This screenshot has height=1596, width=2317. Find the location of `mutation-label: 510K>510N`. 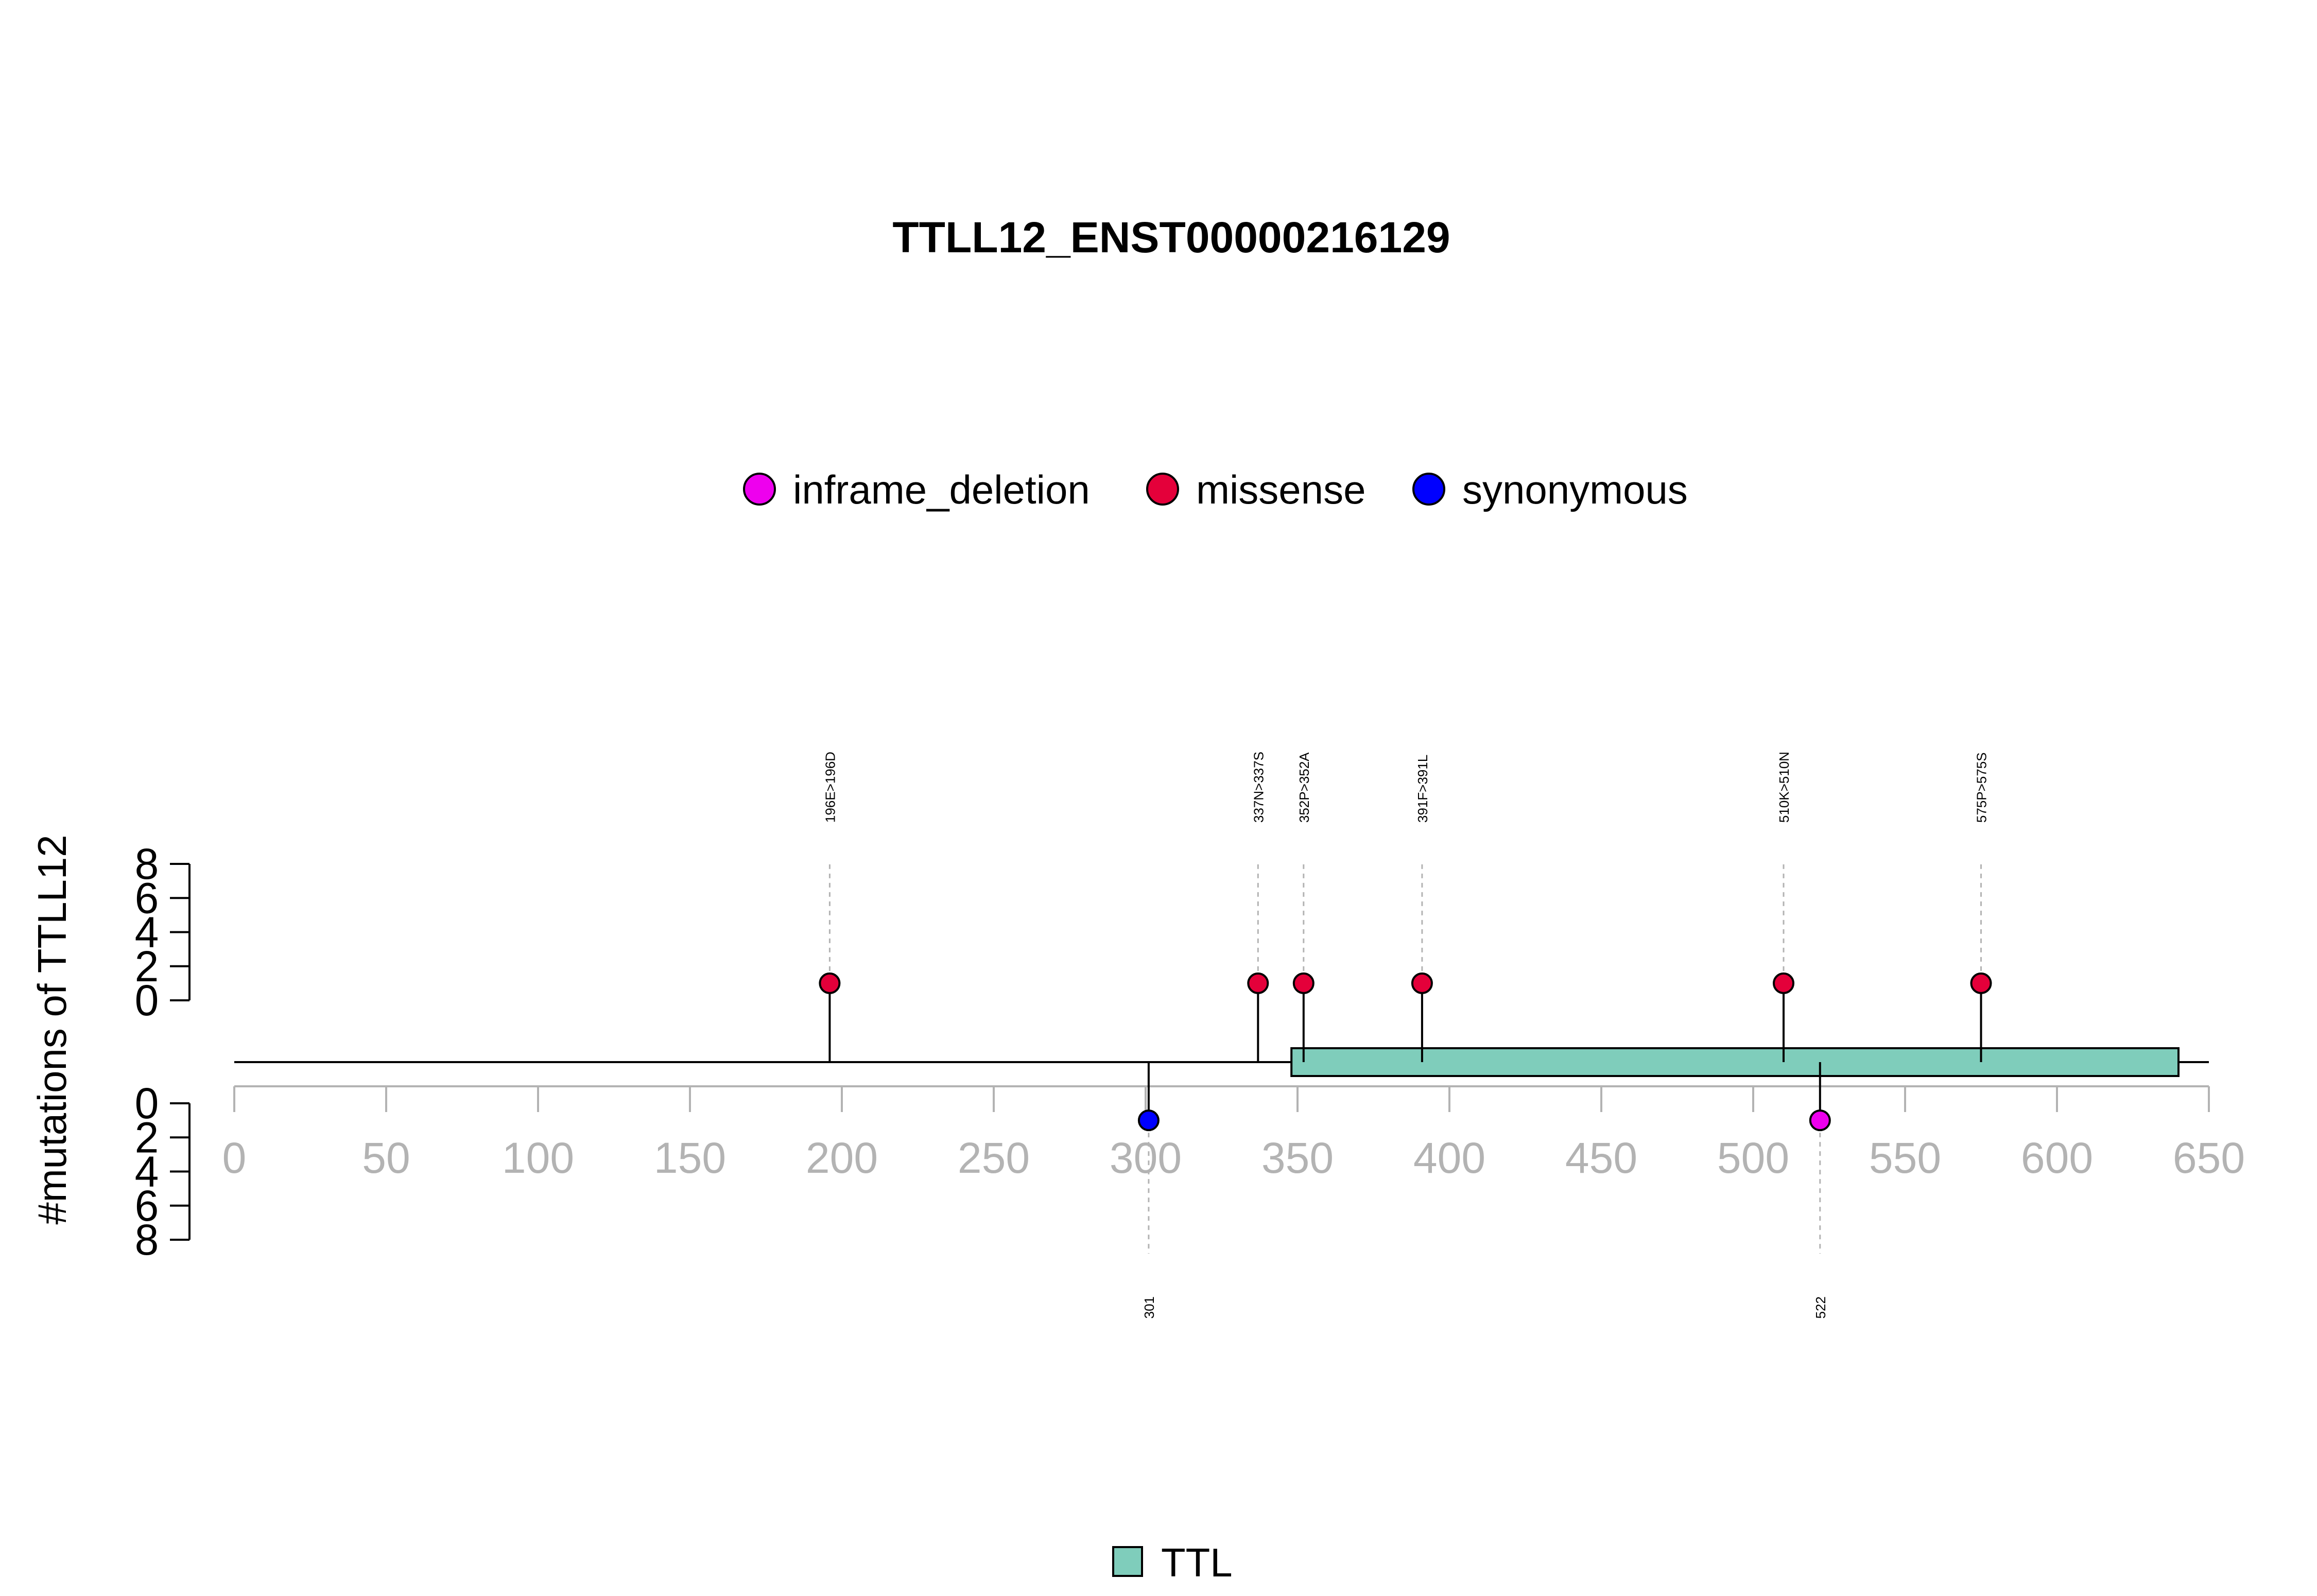

mutation-label: 510K>510N is located at coordinates (1784, 788).